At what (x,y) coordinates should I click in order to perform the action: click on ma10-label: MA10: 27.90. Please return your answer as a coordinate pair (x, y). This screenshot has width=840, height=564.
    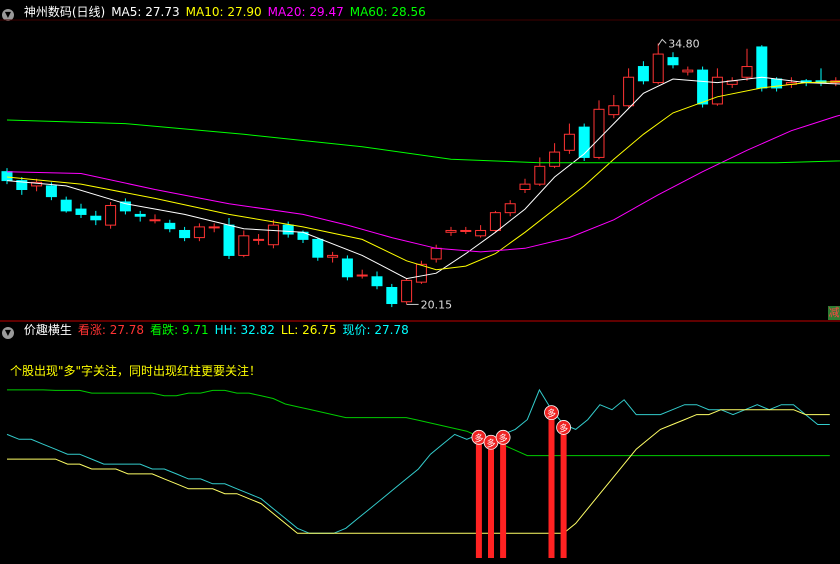
    Looking at the image, I should click on (223, 12).